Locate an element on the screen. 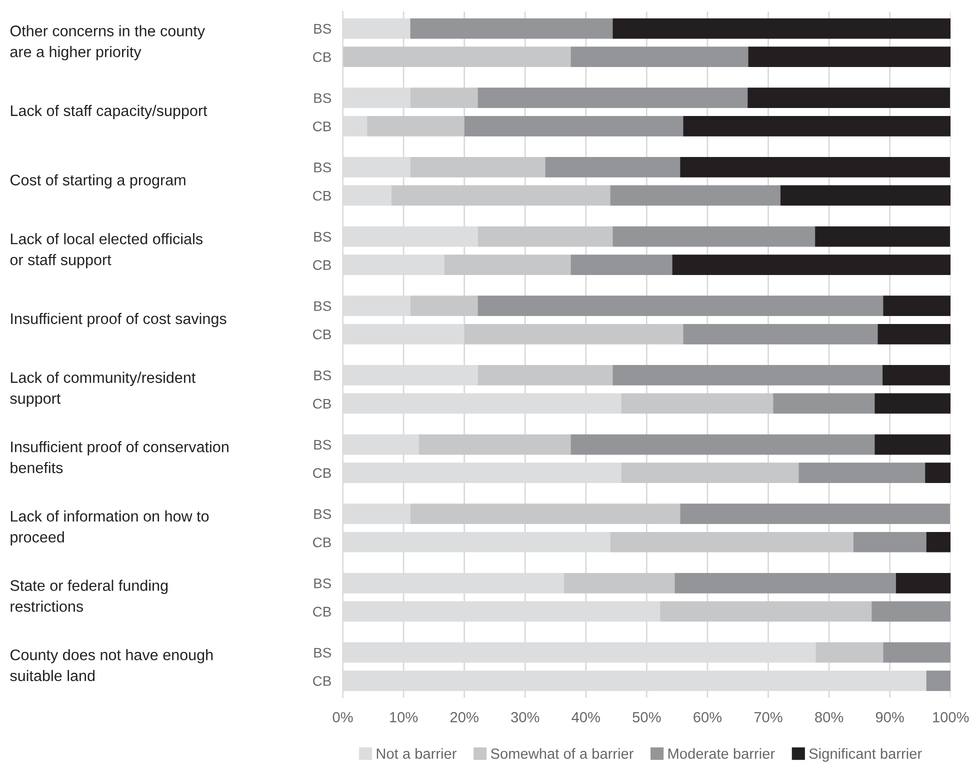 This screenshot has width=971, height=771. legend-label: Moderate barrier is located at coordinates (721, 753).